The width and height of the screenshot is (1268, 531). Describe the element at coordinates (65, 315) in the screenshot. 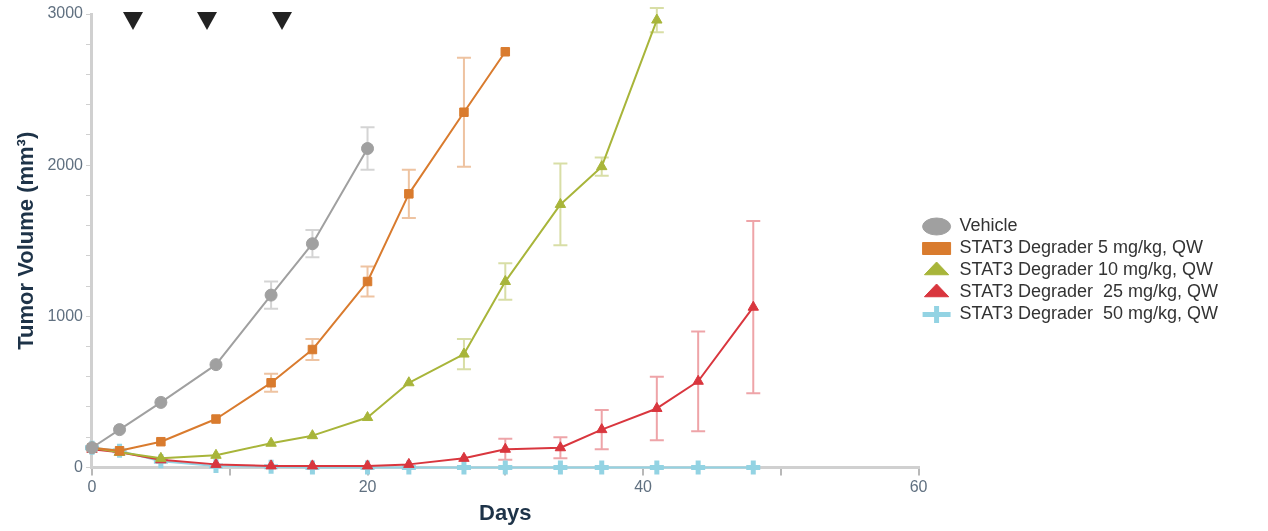

I see `y-tick-label: 1000` at that location.